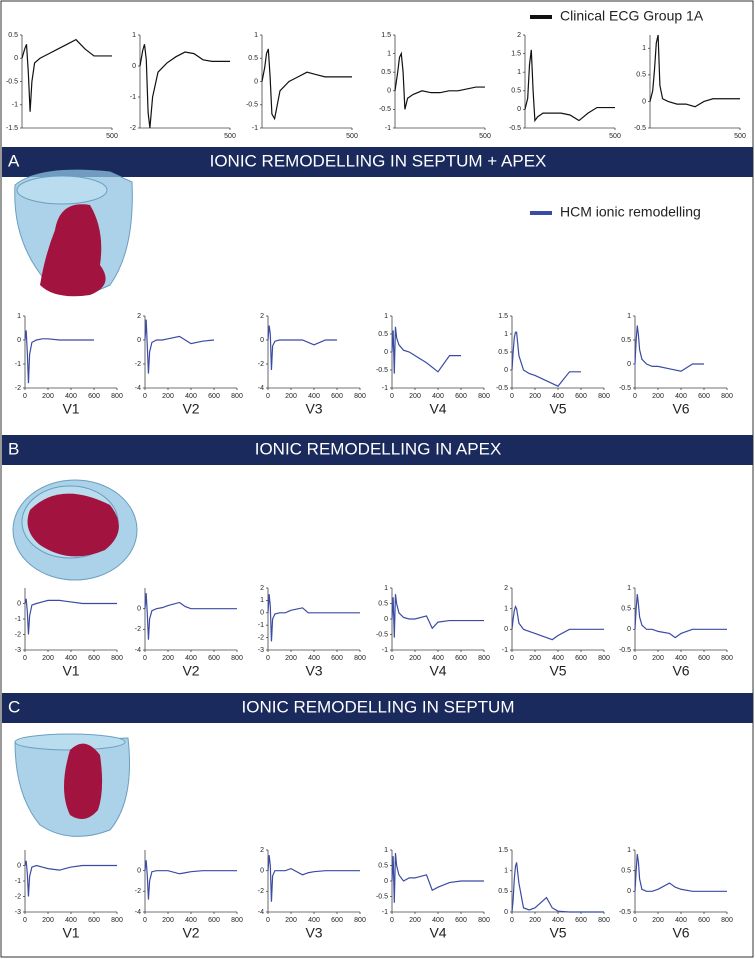 This screenshot has height=959, width=755. Describe the element at coordinates (386, 35) in the screenshot. I see `y-tick-label: 1.5` at that location.